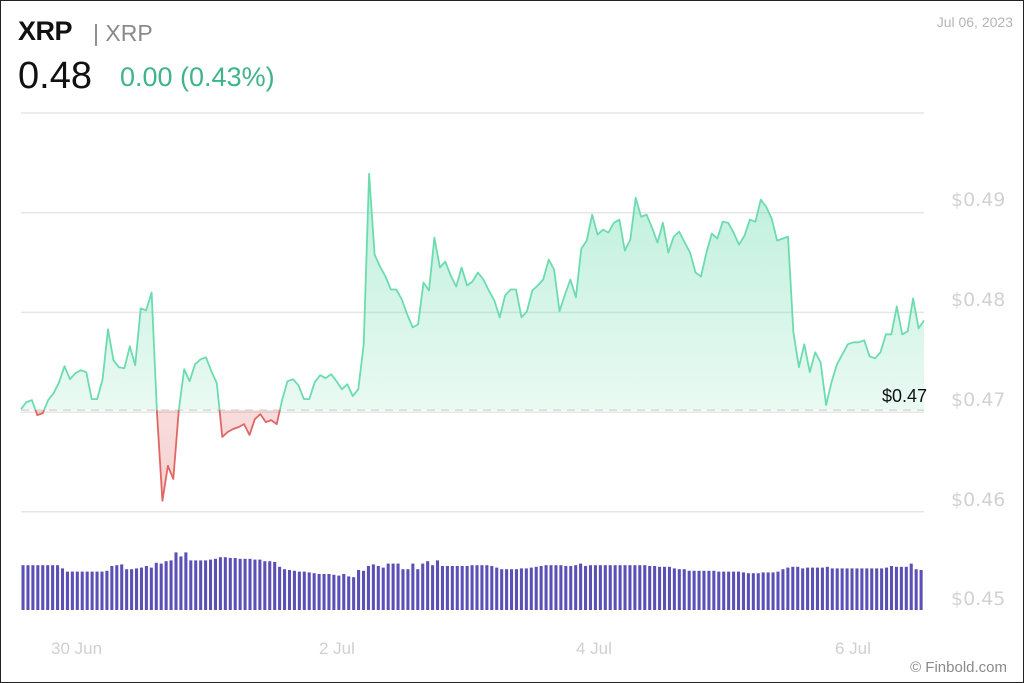 The height and width of the screenshot is (683, 1024). What do you see at coordinates (978, 200) in the screenshot?
I see `y-tick-label: $0.49` at bounding box center [978, 200].